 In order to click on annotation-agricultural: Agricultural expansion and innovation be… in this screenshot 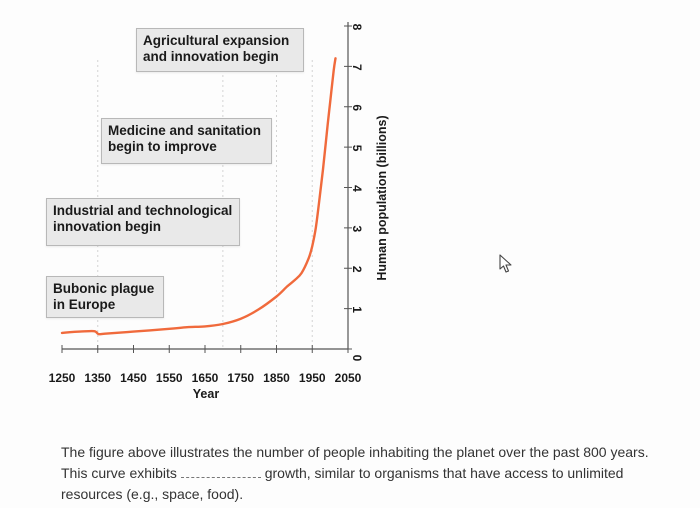, I will do `click(220, 50)`.